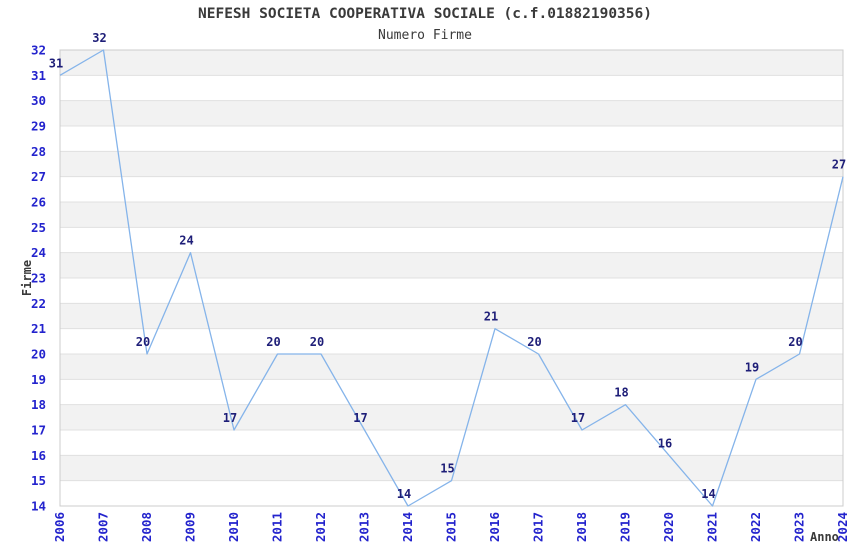 The image size is (850, 550). What do you see at coordinates (190, 527) in the screenshot?
I see `x-tick-label: 2009` at bounding box center [190, 527].